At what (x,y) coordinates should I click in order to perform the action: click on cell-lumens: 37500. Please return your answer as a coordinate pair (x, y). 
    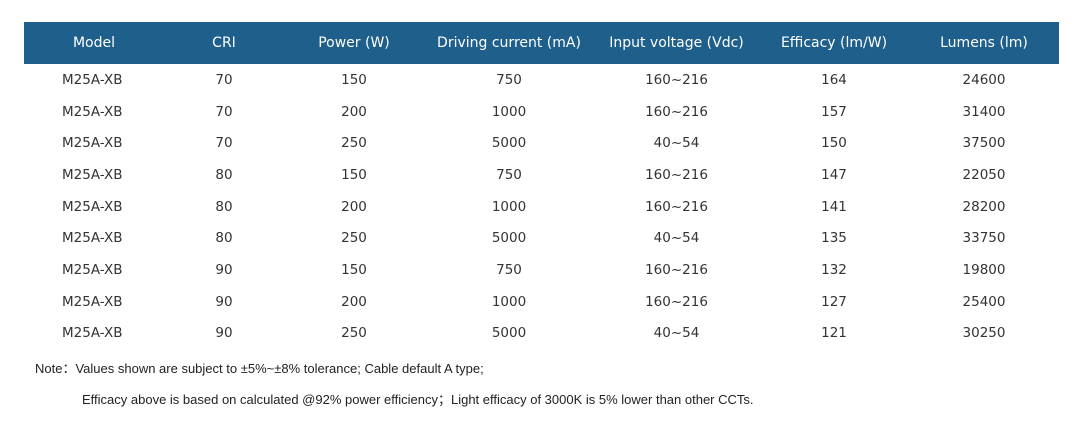
    Looking at the image, I should click on (984, 143).